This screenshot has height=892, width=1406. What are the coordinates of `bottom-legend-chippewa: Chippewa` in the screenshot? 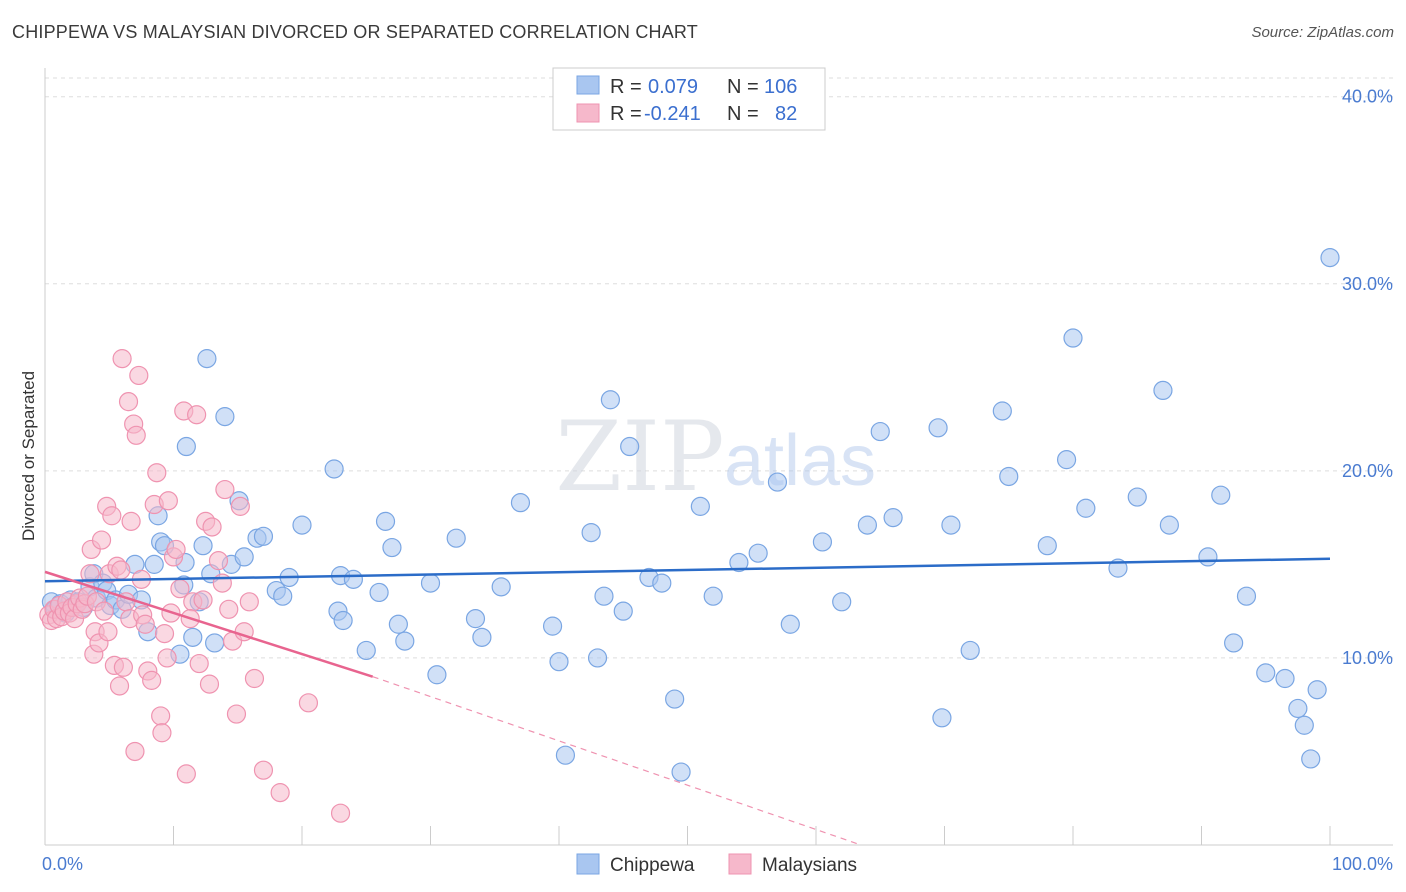 It's located at (652, 865).